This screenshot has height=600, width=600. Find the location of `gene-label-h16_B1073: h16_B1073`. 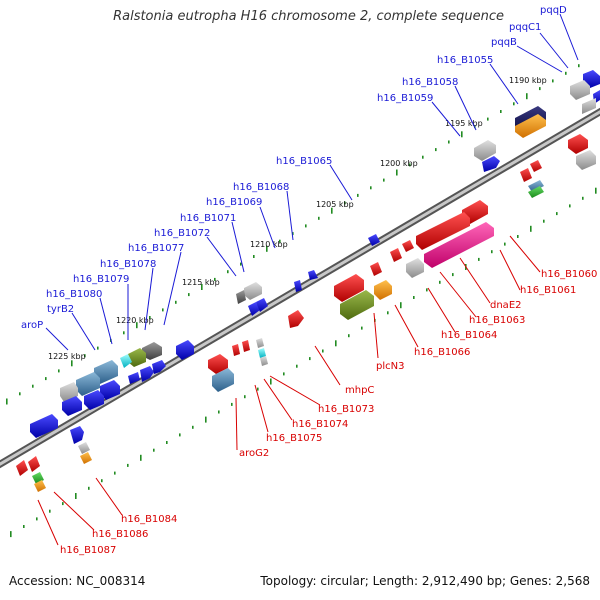

gene-label-h16_B1073: h16_B1073 is located at coordinates (346, 409).